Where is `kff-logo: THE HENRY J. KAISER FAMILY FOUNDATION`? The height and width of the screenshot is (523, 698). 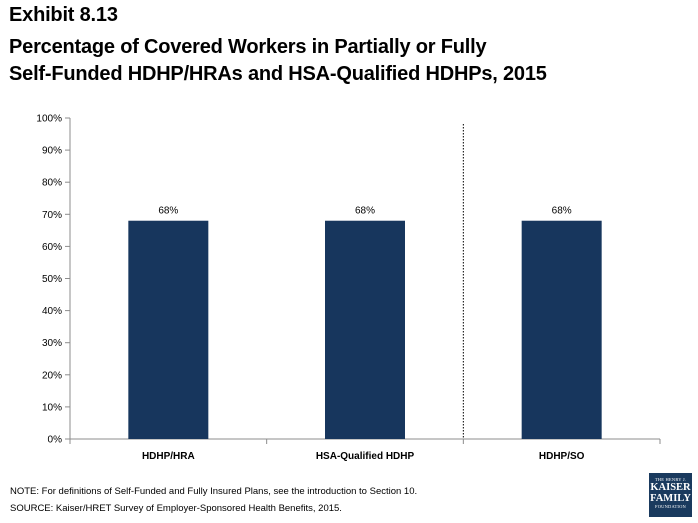 kff-logo: THE HENRY J. KAISER FAMILY FOUNDATION is located at coordinates (670, 495).